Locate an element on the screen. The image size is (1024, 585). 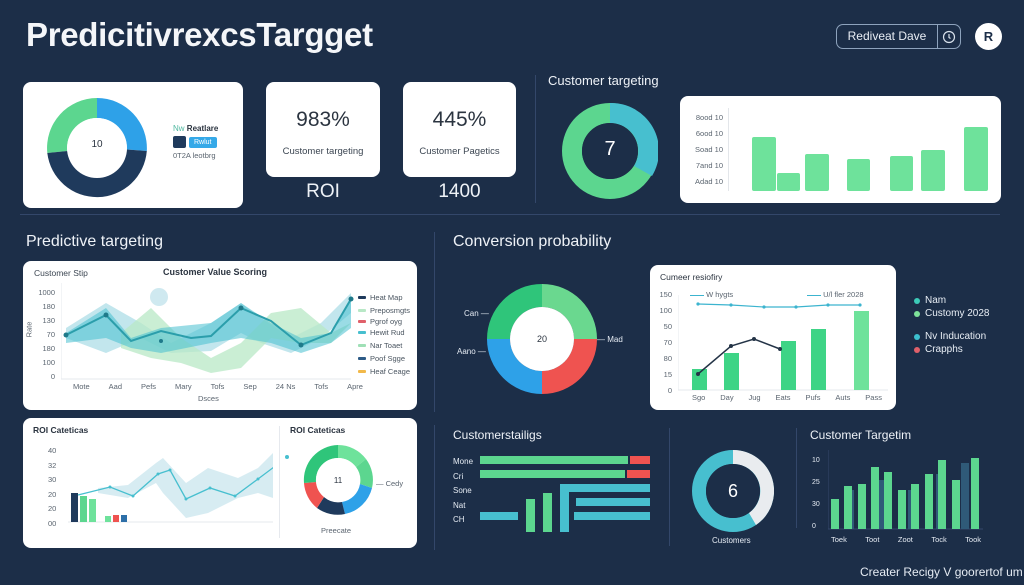
kpi-card-pagetics: 445% Customer Pagetics is located at coordinates (459, 129).